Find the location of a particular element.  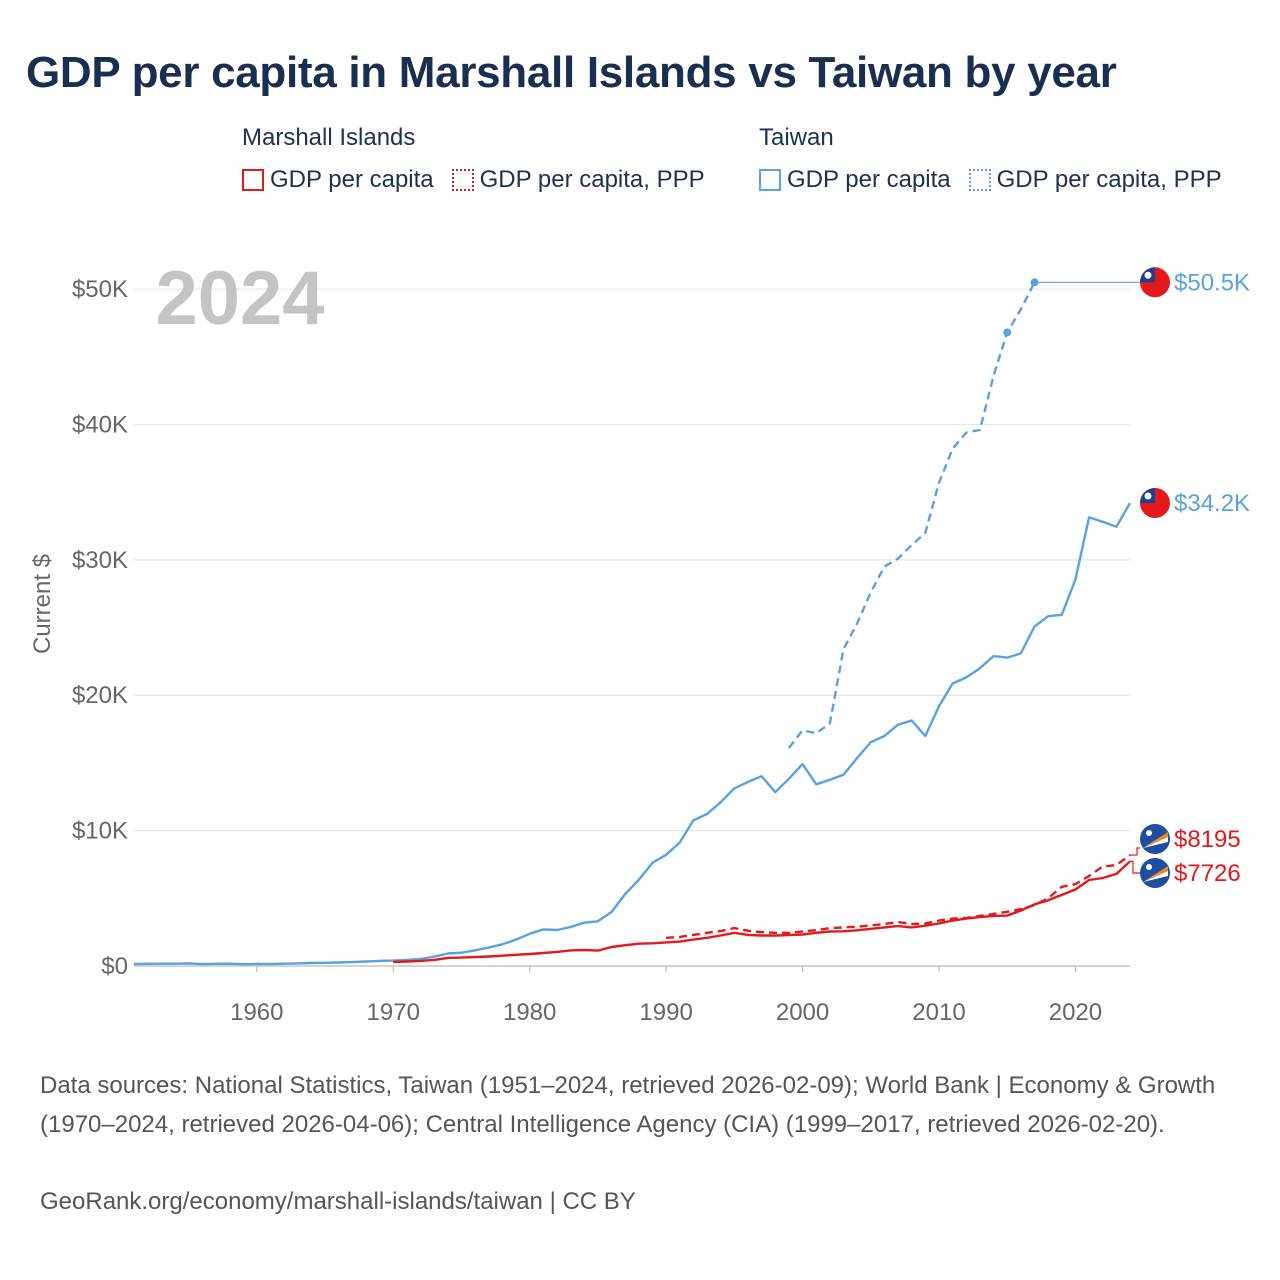

legend-heading: Taiwan is located at coordinates (796, 137).